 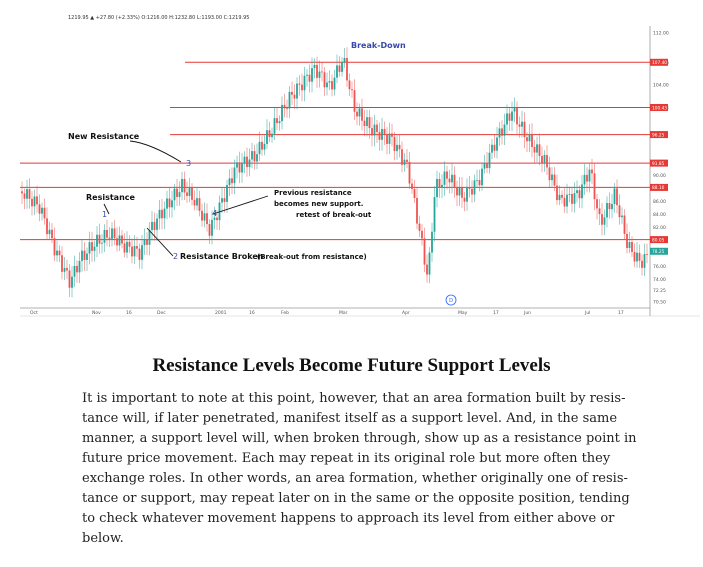 What do you see at coordinates (104, 136) in the screenshot?
I see `new-resistance-label: New Resistance` at bounding box center [104, 136].